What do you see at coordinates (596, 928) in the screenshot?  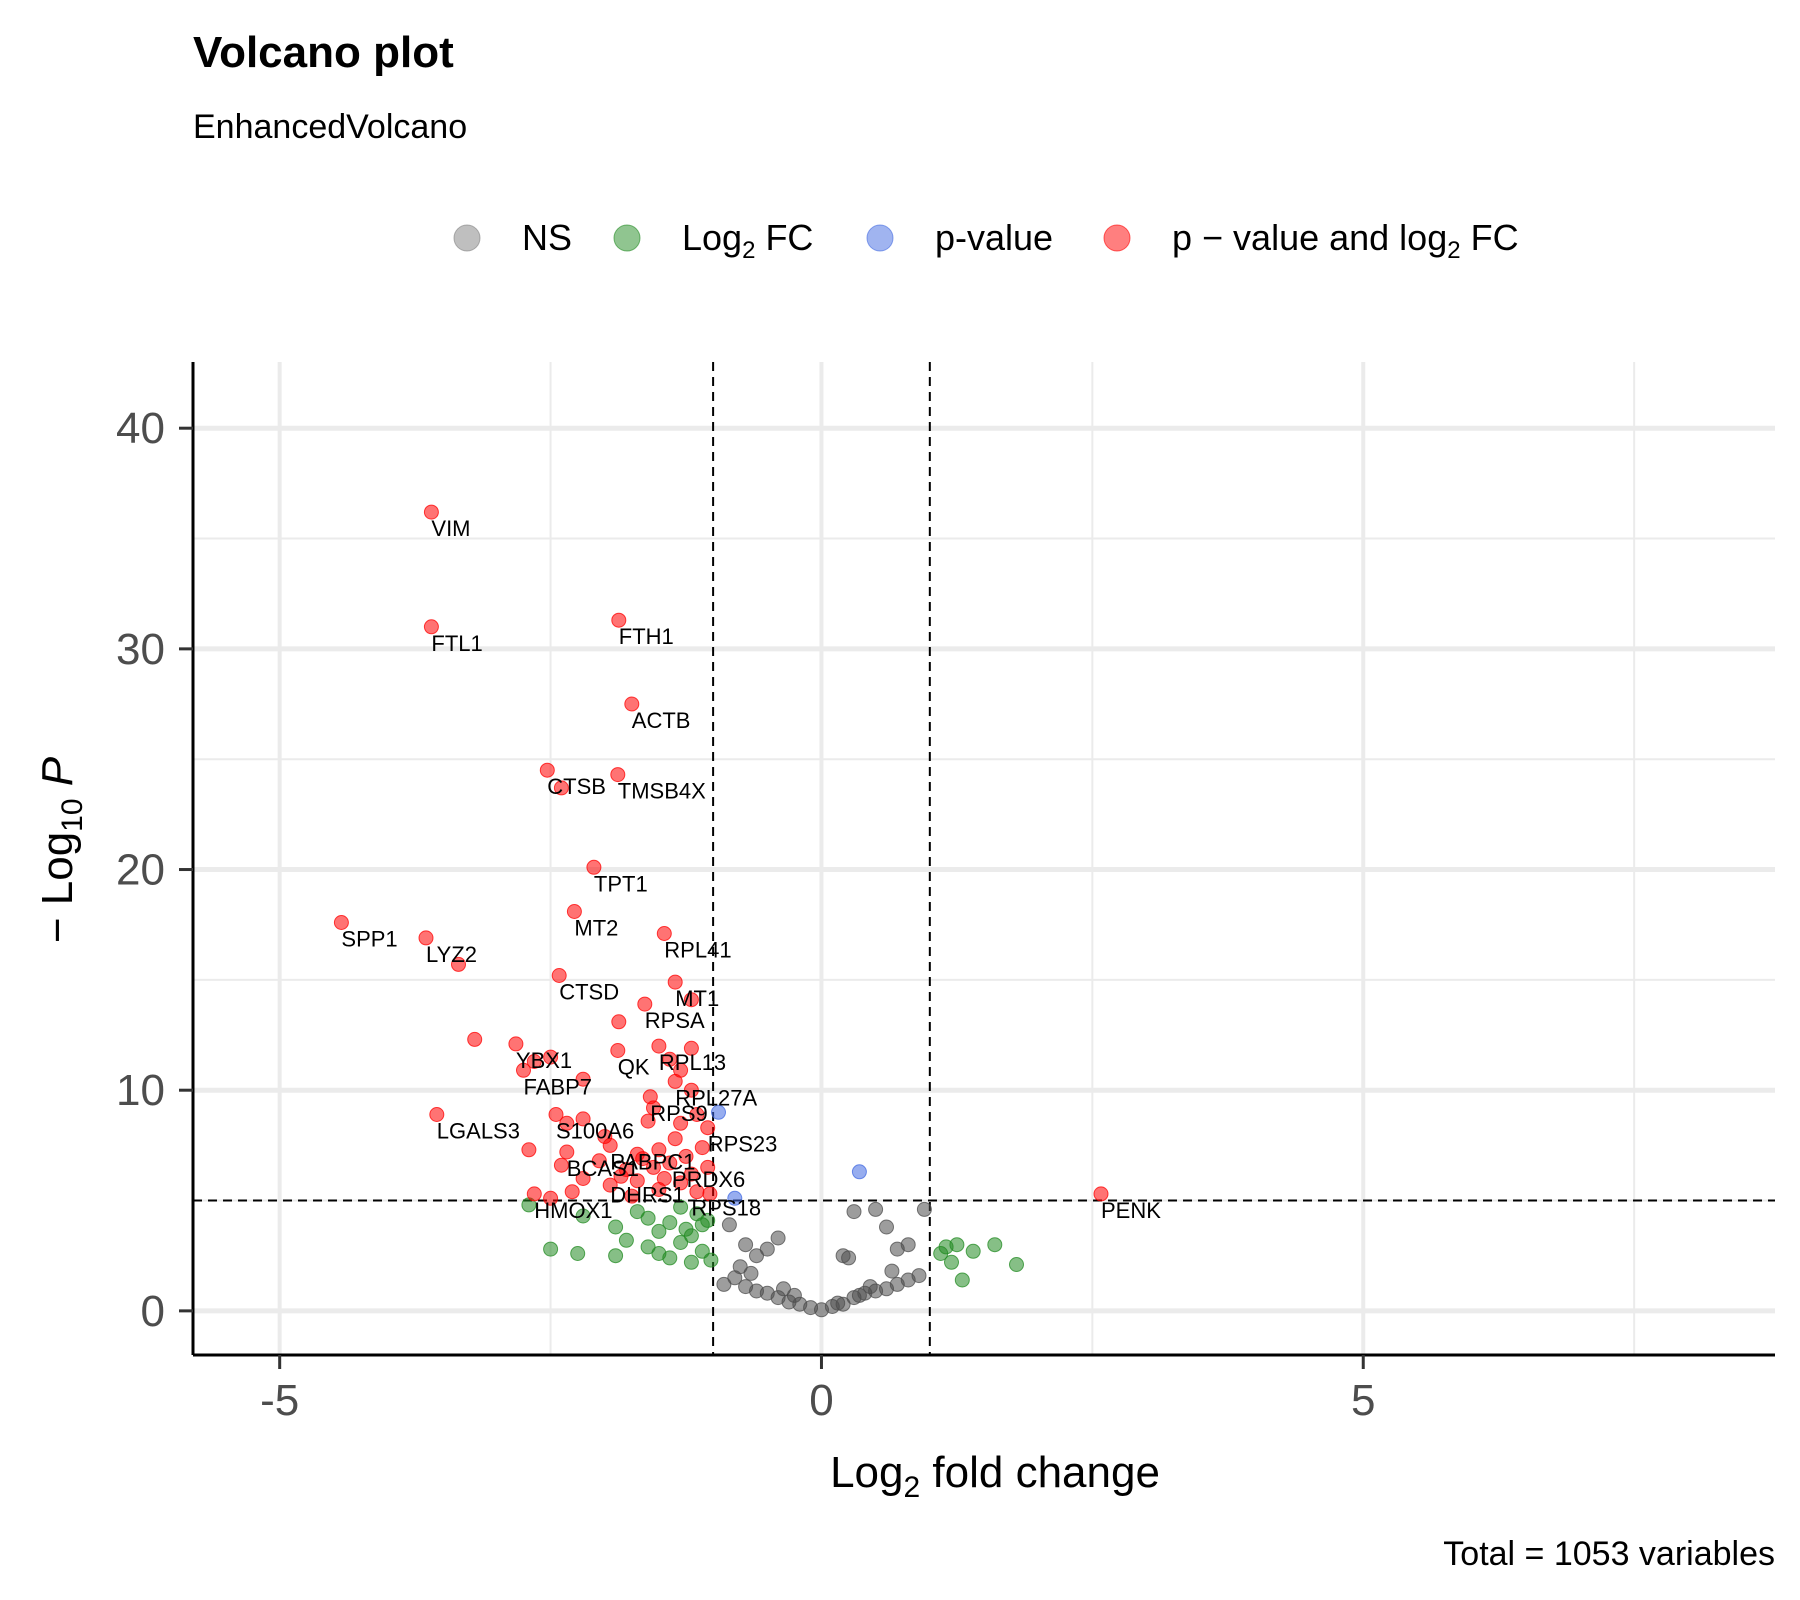 I see `point-label-mt2: MT2` at bounding box center [596, 928].